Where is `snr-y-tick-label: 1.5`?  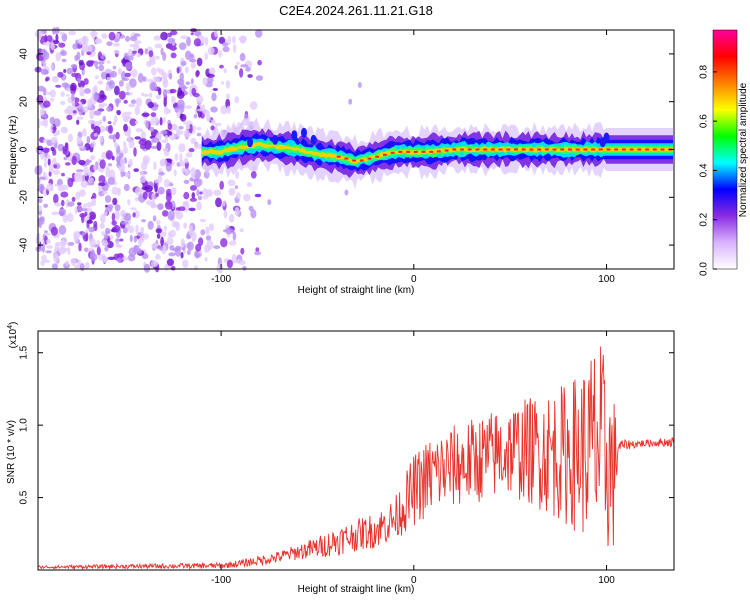
snr-y-tick-label: 1.5 is located at coordinates (24, 352).